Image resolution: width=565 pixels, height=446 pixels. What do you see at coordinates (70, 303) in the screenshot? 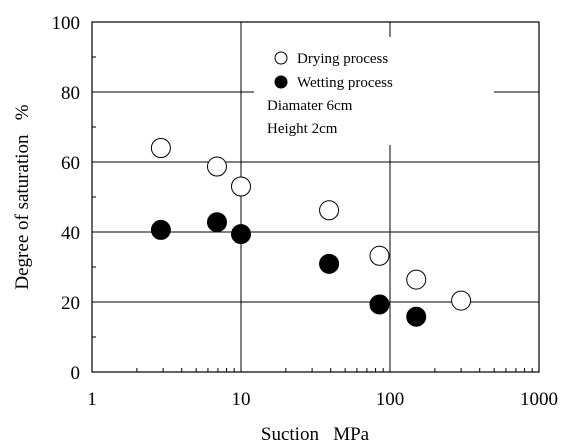
I see `y-tick-label: 20` at bounding box center [70, 303].